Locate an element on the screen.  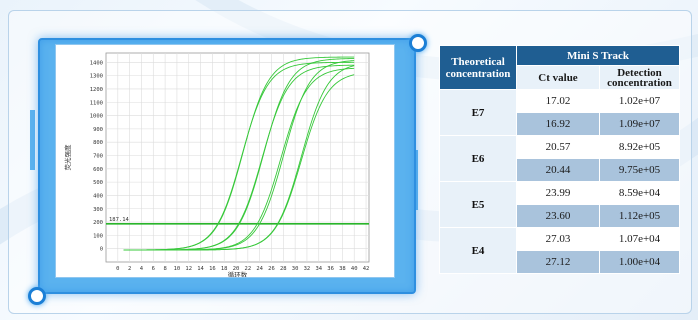
x-tick-label: 32 is located at coordinates (307, 269).